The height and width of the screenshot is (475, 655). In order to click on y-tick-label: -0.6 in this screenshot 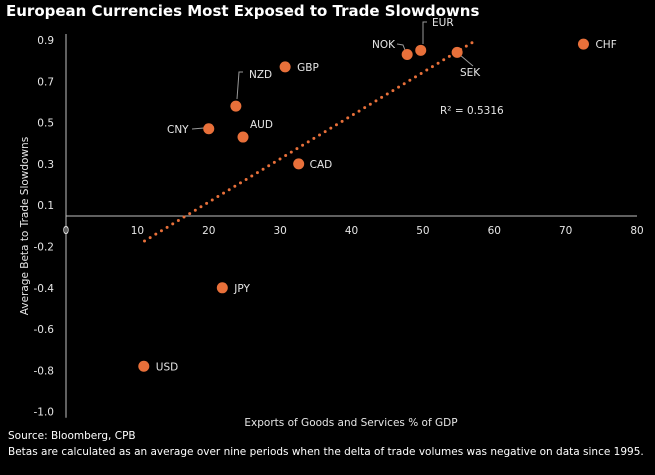, I will do `click(44, 330)`.